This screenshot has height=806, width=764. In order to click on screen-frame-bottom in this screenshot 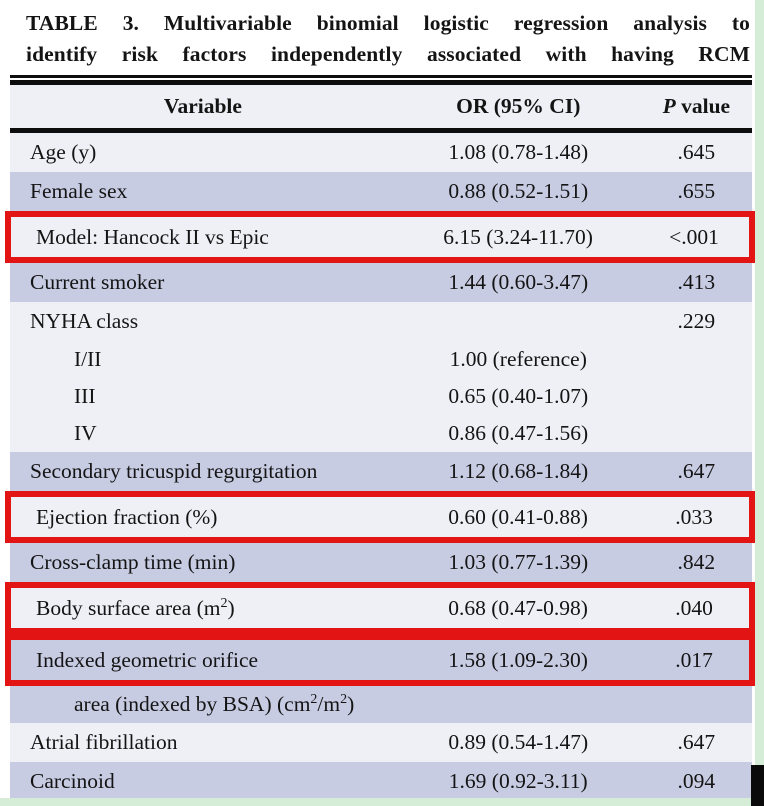, I will do `click(382, 802)`.